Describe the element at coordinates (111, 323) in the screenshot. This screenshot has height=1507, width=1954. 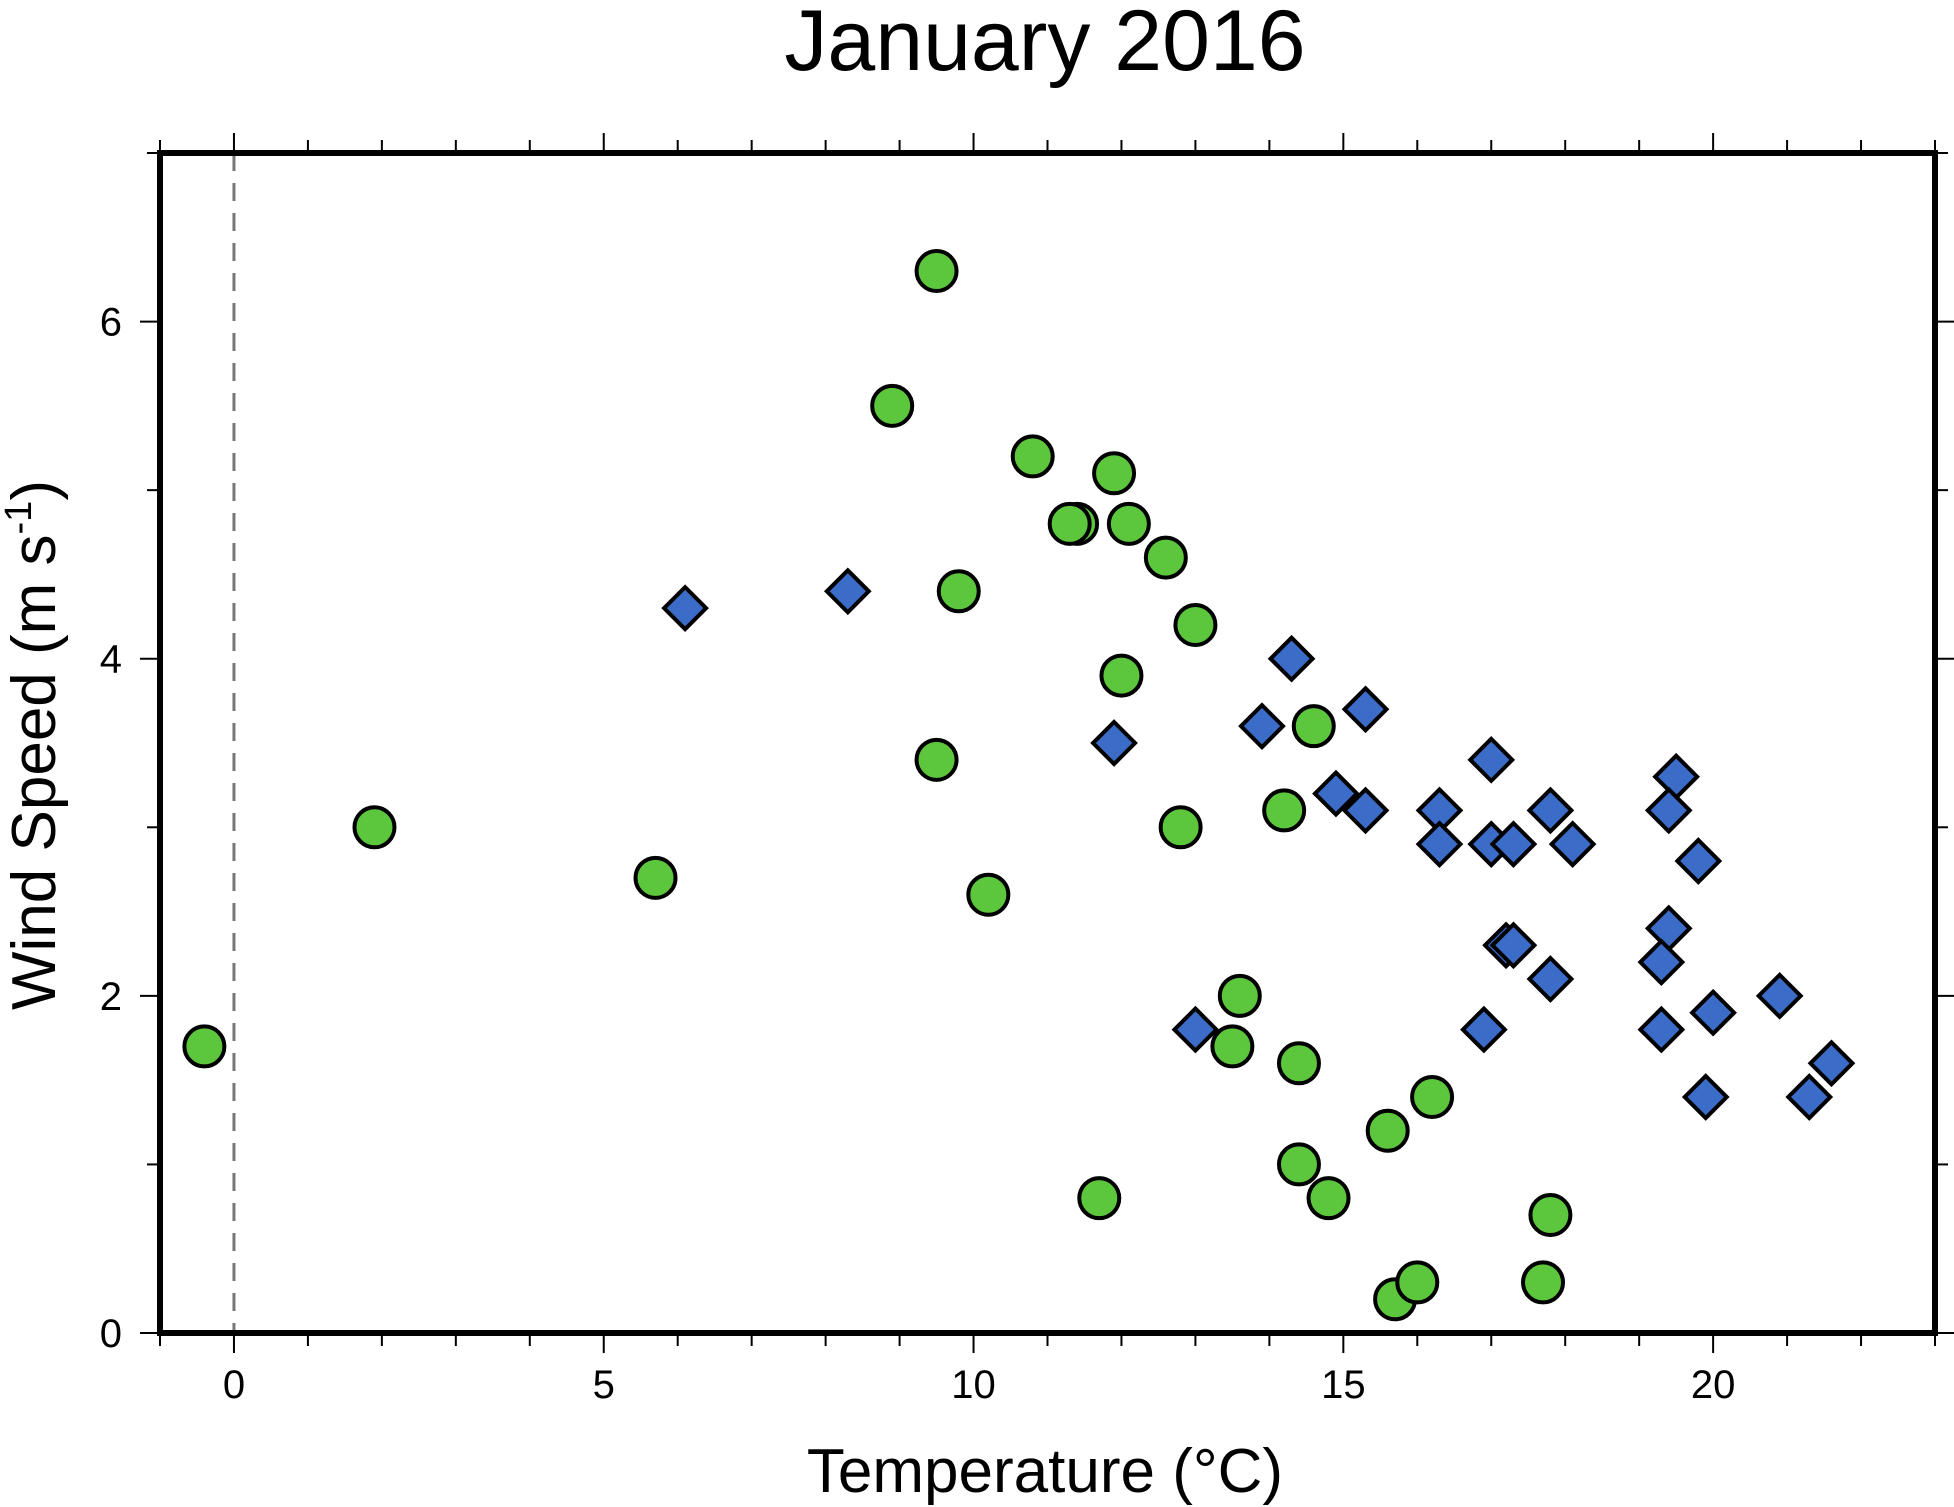
I see `y-tick-label: 6` at that location.